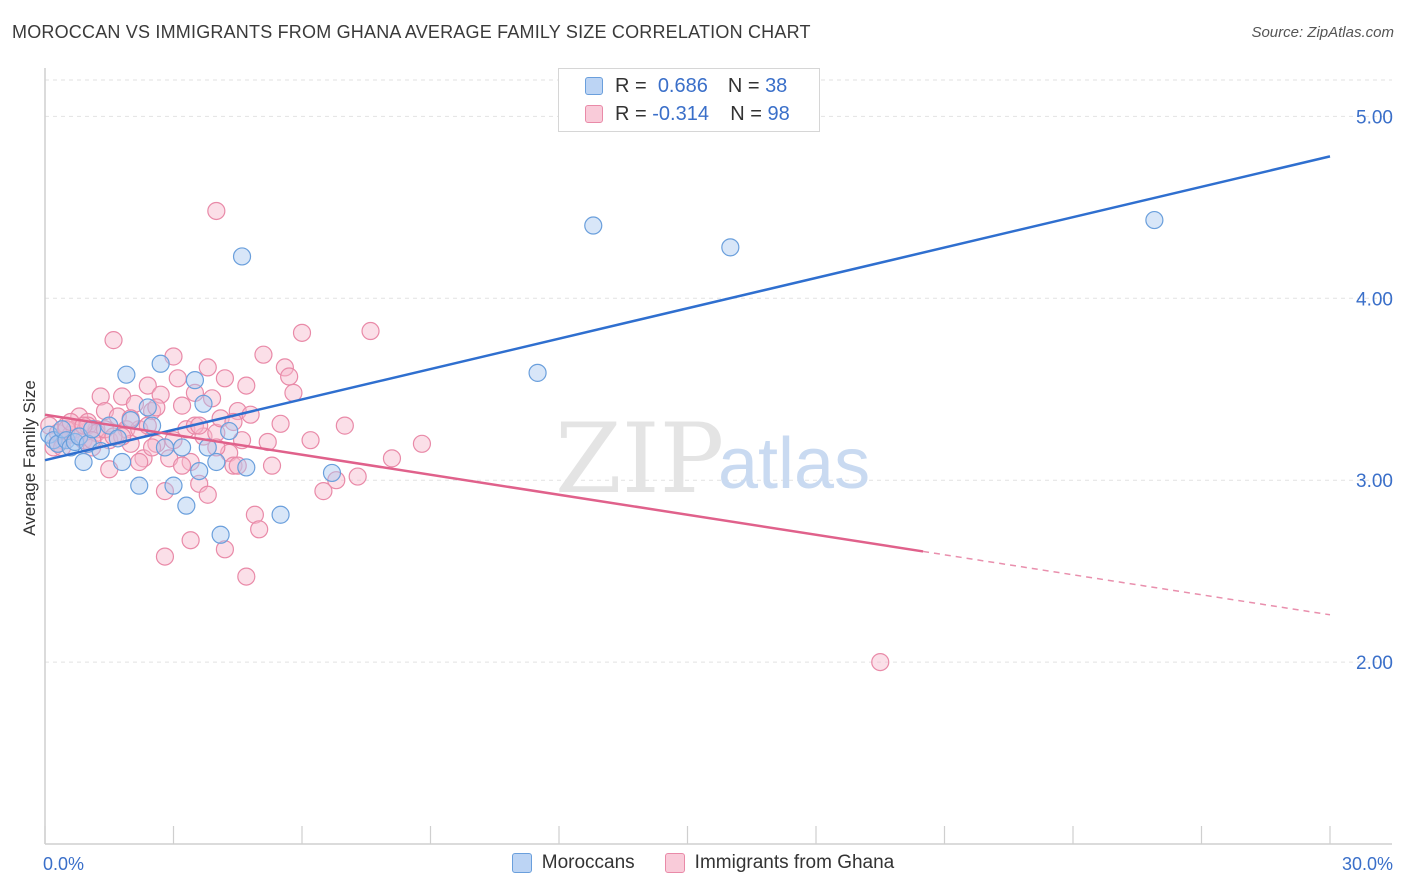 This screenshot has height=892, width=1406. I want to click on x-tick-label: 0.0%, so click(63, 864).